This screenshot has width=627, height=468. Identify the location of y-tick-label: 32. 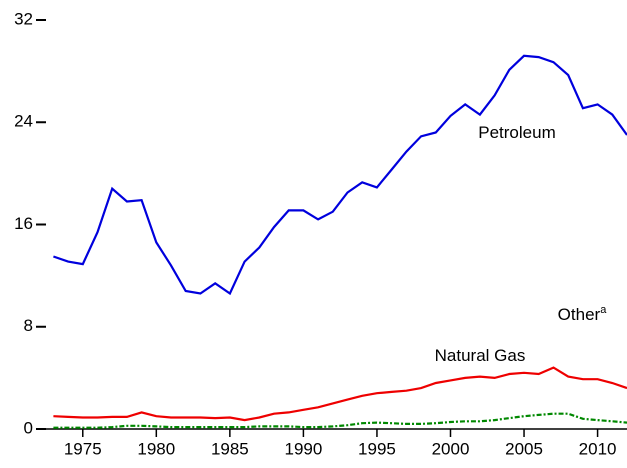
(23, 18).